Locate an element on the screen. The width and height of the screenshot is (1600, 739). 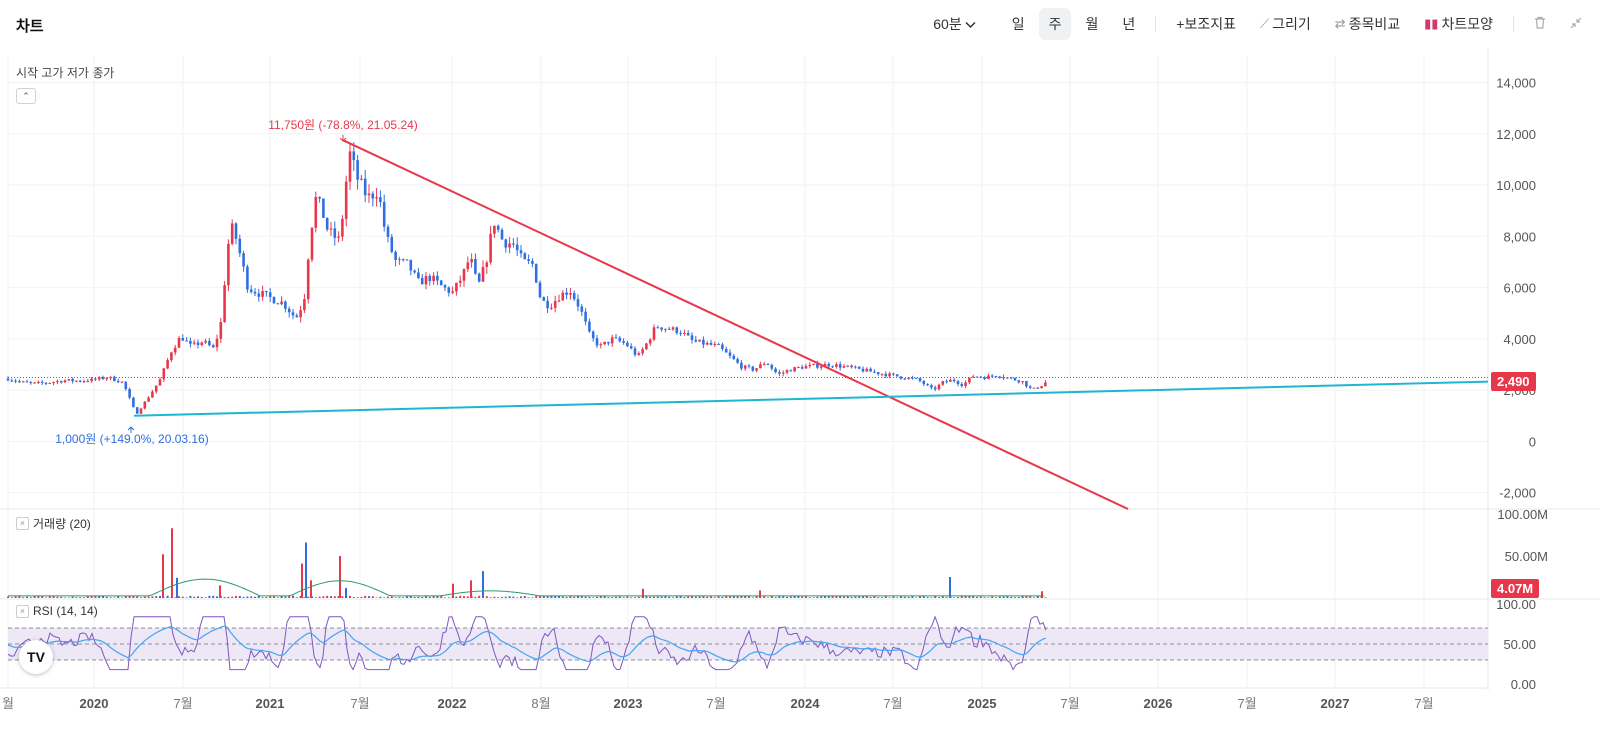
period-tab-month: 월 is located at coordinates (1092, 24).